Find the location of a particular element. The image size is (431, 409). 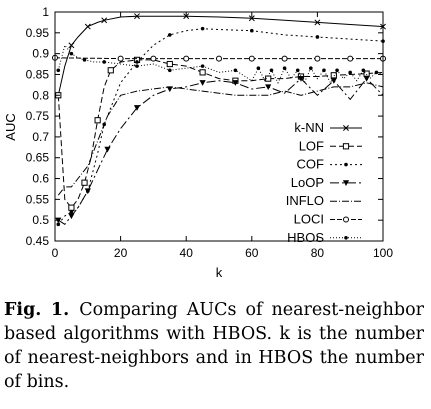

series-loci is located at coordinates (219, 58).